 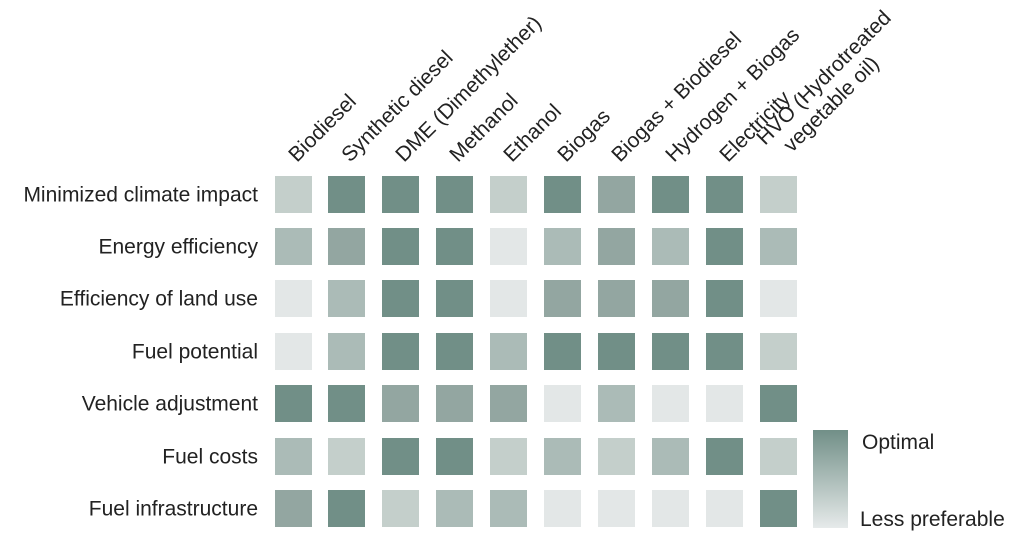 I want to click on row-label: Fuel costs, so click(x=210, y=457).